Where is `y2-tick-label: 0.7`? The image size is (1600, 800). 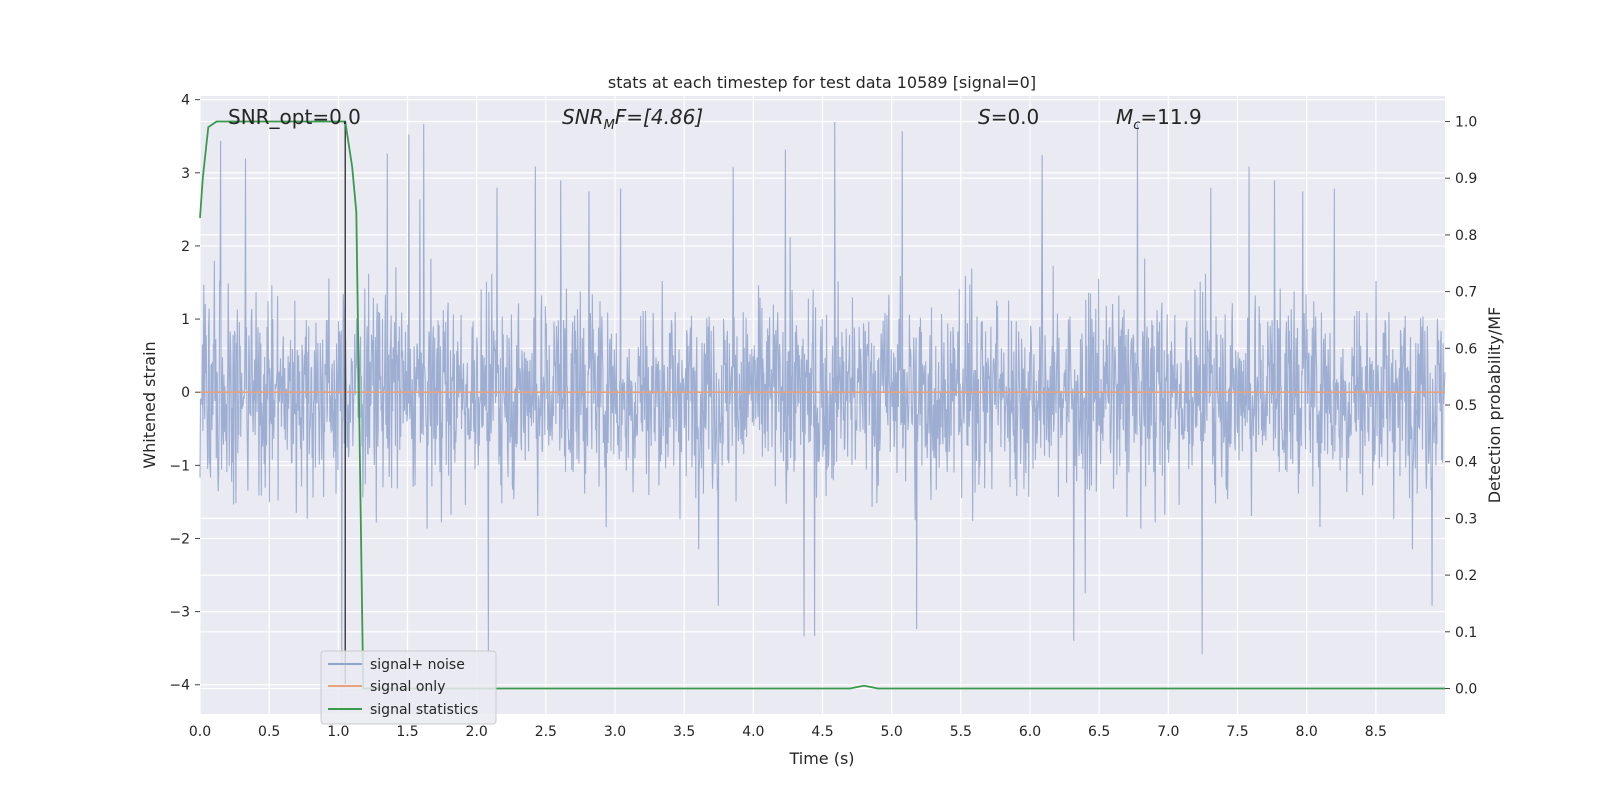 y2-tick-label: 0.7 is located at coordinates (1466, 293).